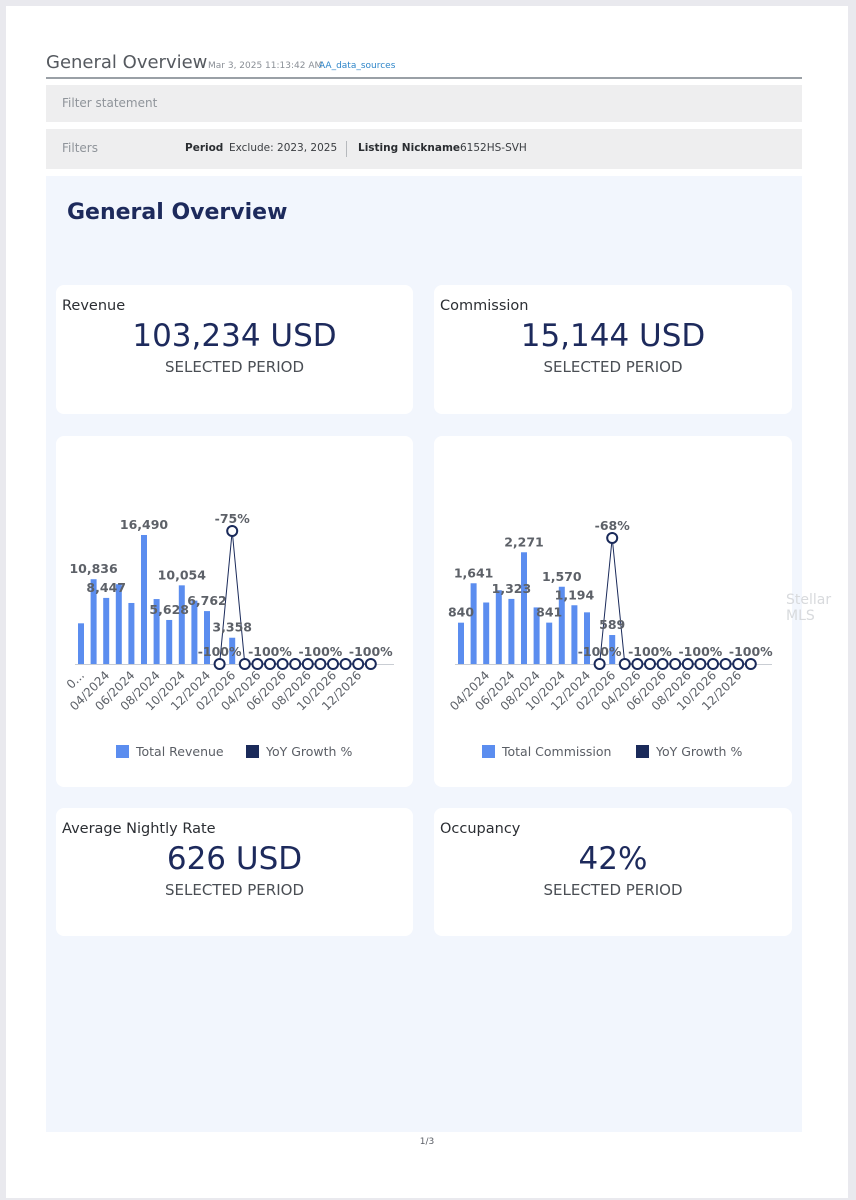 This screenshot has height=1200, width=856. What do you see at coordinates (613, 890) in the screenshot?
I see `occupancy-period: SELECTED PERIOD` at bounding box center [613, 890].